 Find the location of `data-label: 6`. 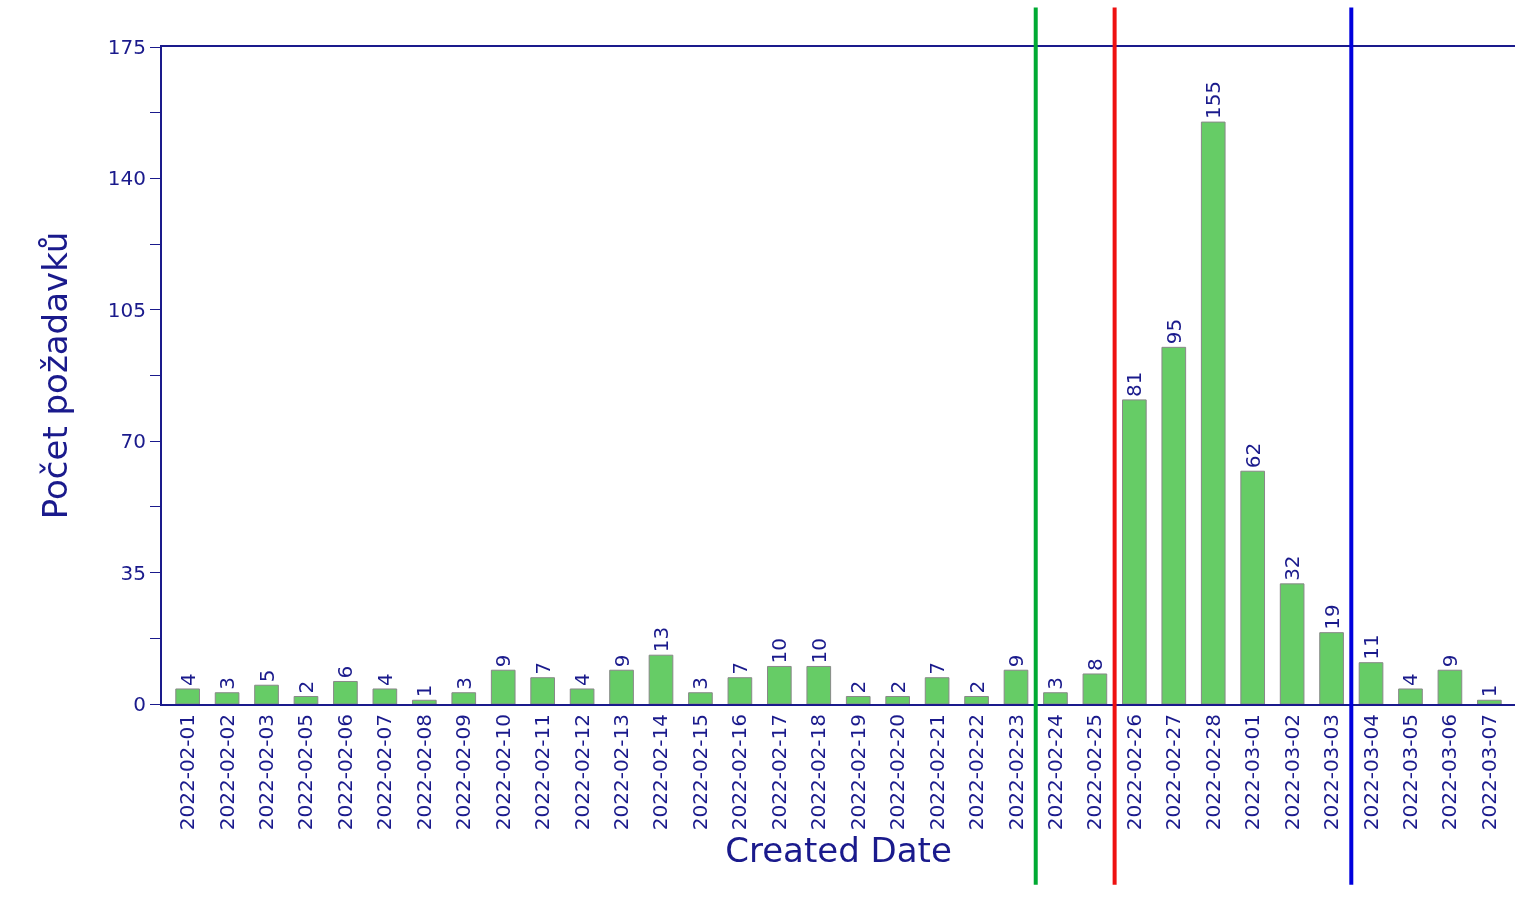

data-label: 6 is located at coordinates (345, 672).